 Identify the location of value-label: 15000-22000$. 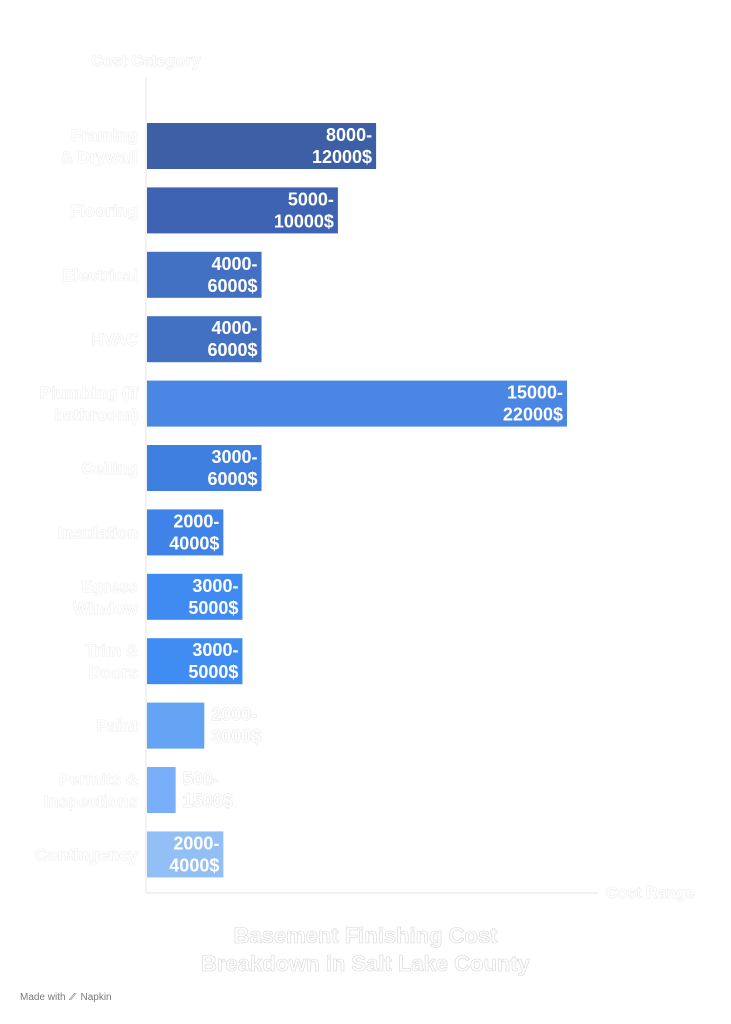
(533, 404).